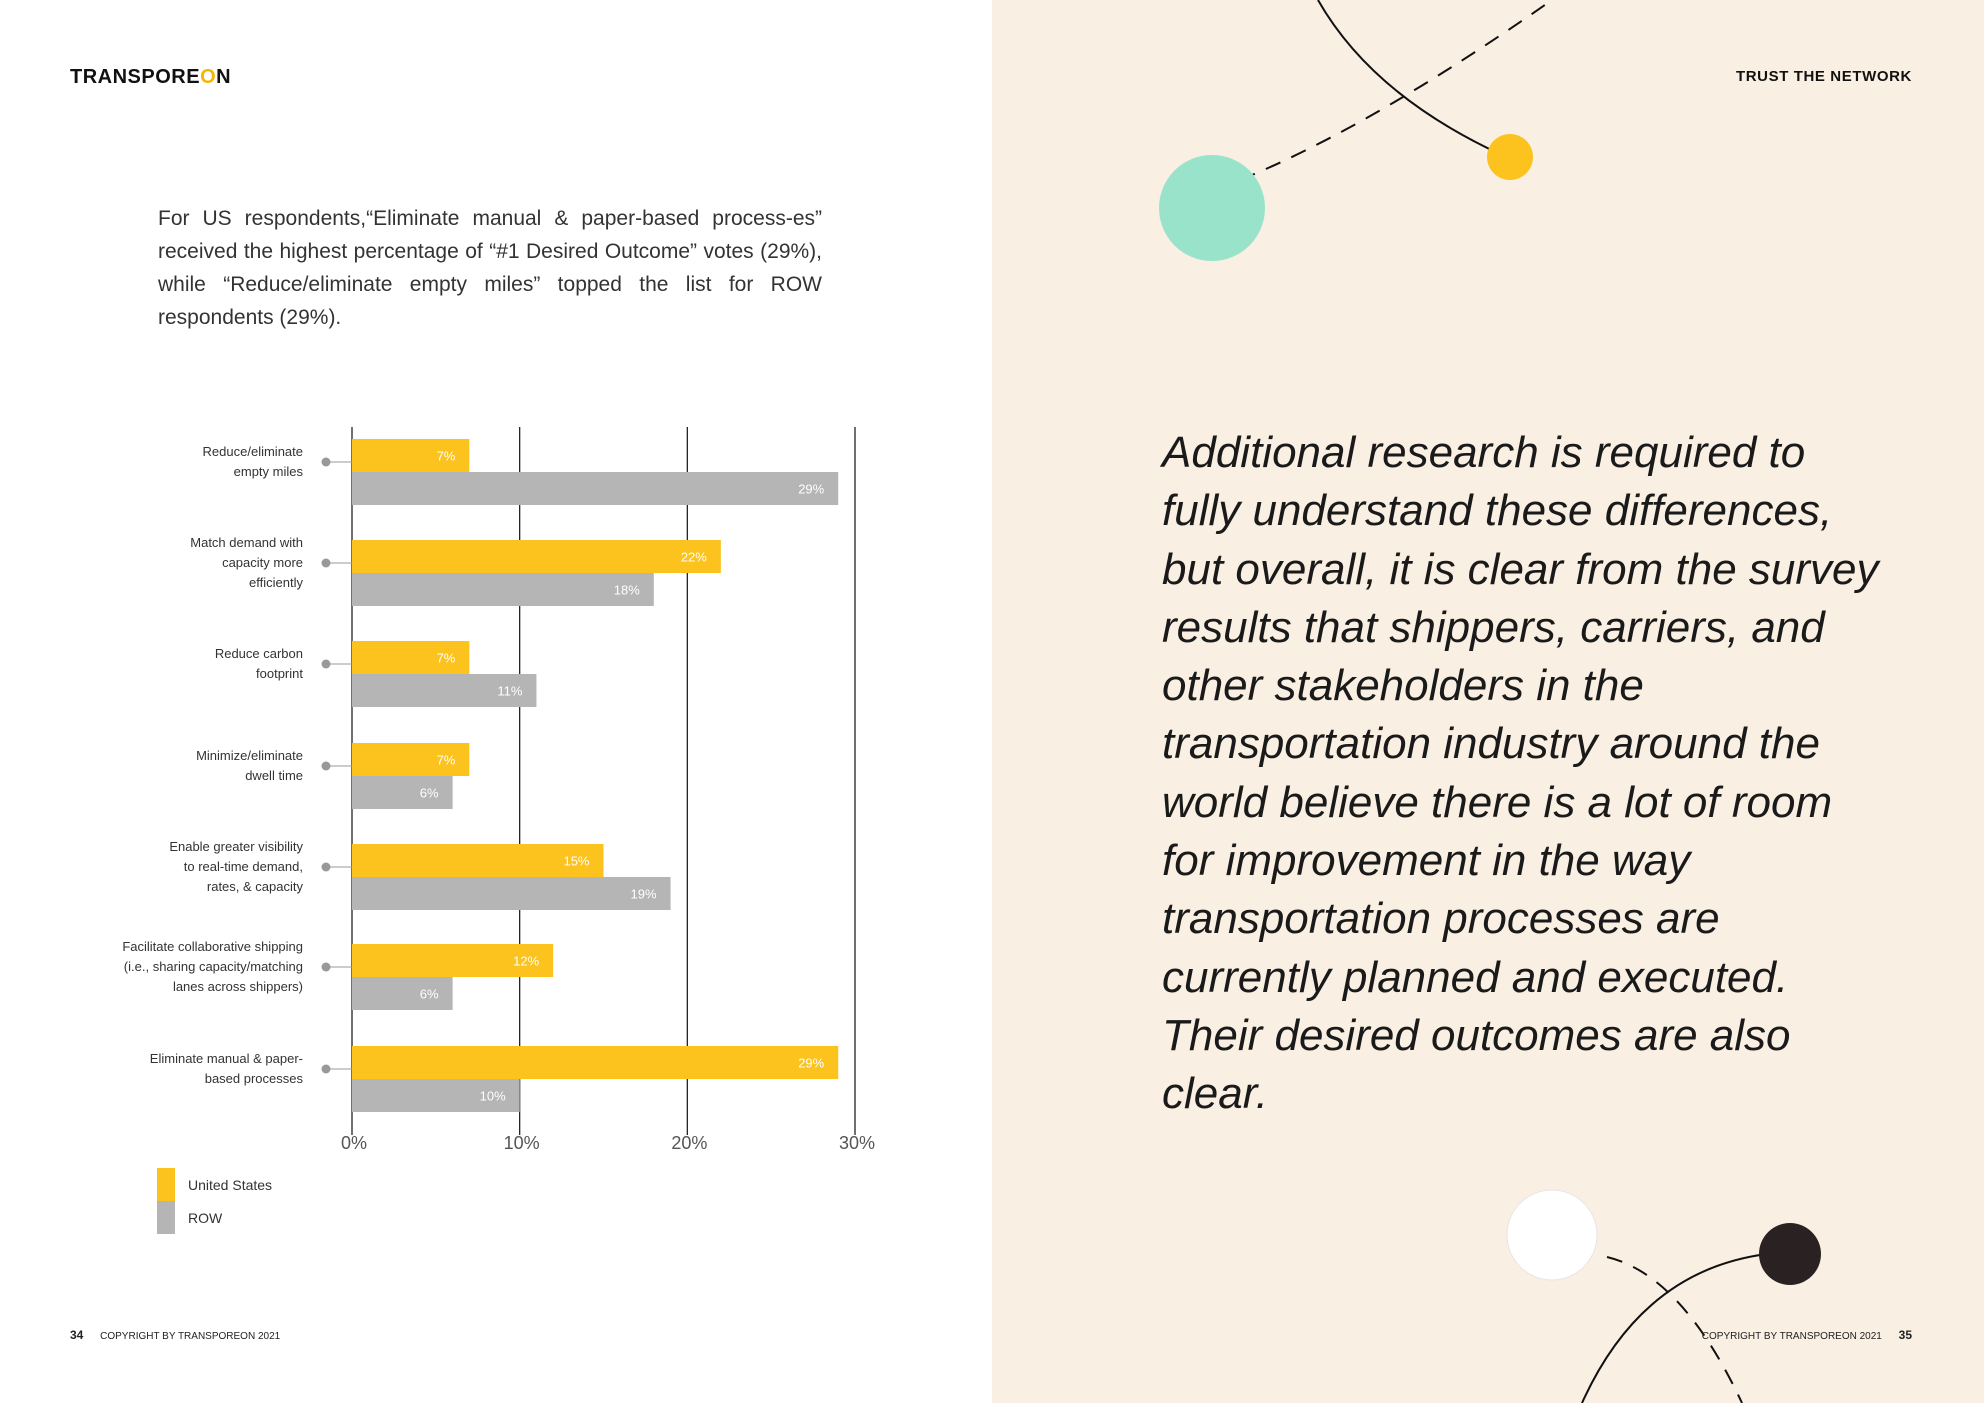  Describe the element at coordinates (243, 866) in the screenshot. I see `category-label: to real-time demand,` at that location.